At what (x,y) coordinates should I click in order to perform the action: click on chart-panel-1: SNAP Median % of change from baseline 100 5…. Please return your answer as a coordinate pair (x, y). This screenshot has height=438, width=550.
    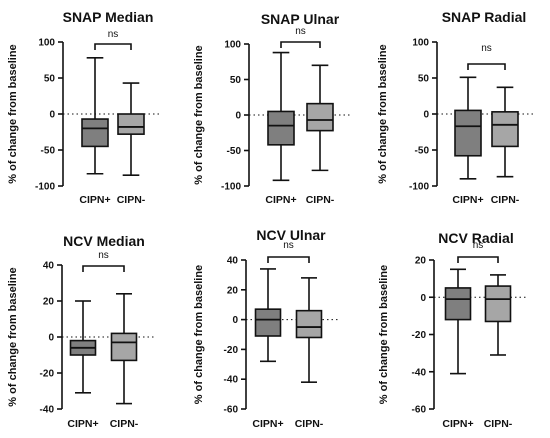
    Looking at the image, I should click on (84, 107).